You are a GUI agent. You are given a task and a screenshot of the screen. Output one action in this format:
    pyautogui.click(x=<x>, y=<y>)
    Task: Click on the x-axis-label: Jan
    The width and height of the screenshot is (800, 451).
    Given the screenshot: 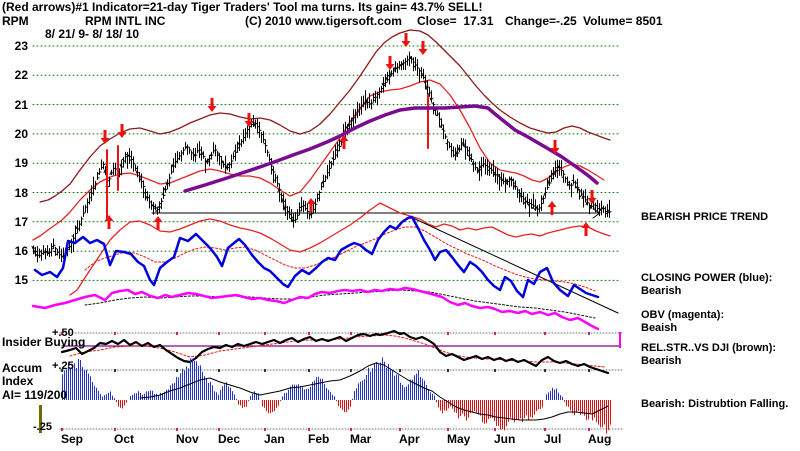 What is the action you would take?
    pyautogui.click(x=274, y=439)
    